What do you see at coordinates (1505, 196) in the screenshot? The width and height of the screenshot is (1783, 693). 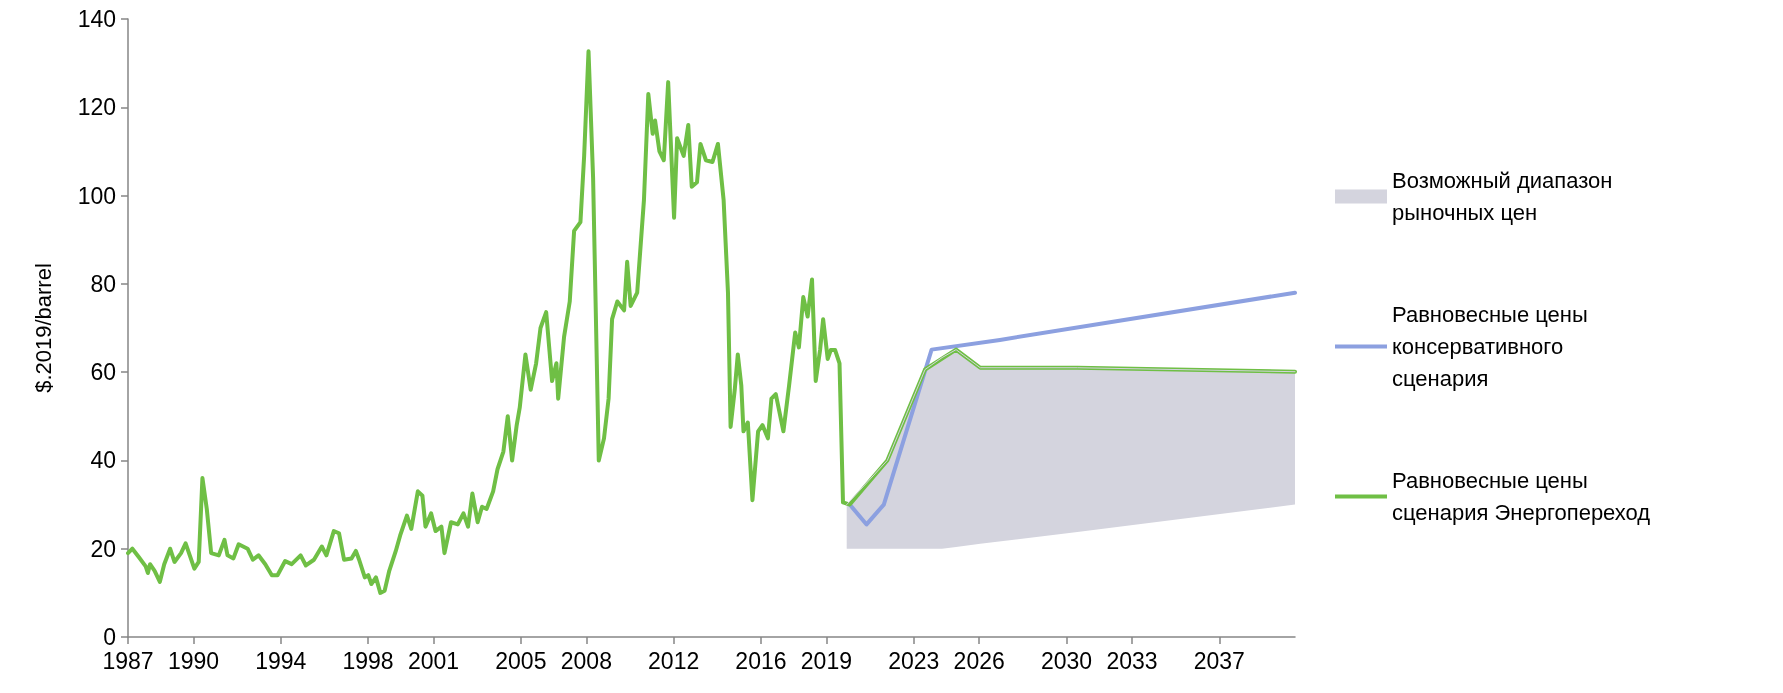 I see `legend-label: Возможный диапазон рыночных цен` at bounding box center [1505, 196].